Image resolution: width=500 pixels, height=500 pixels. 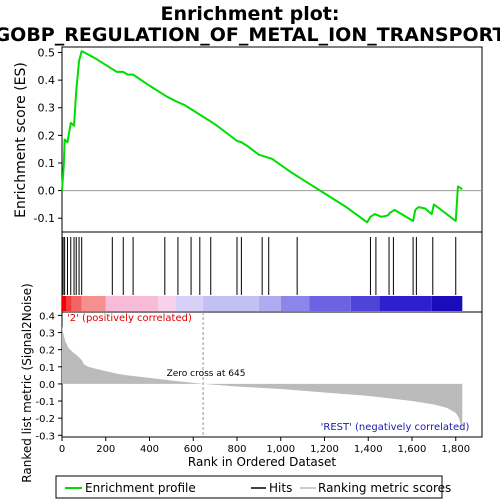 I want to click on x-tick-label: 200, so click(x=105, y=449).